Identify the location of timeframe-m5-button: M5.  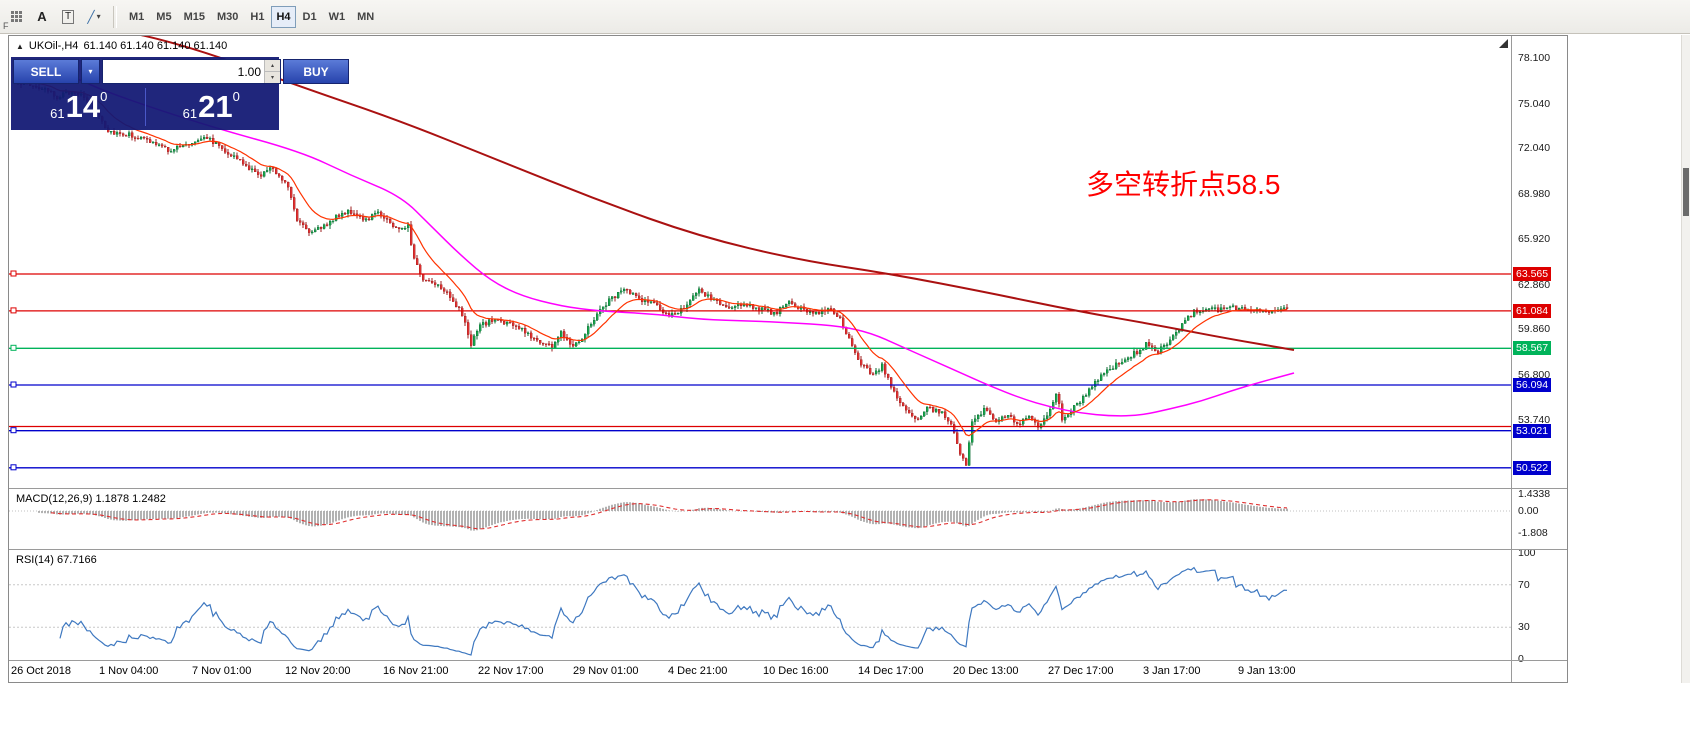
(163, 17).